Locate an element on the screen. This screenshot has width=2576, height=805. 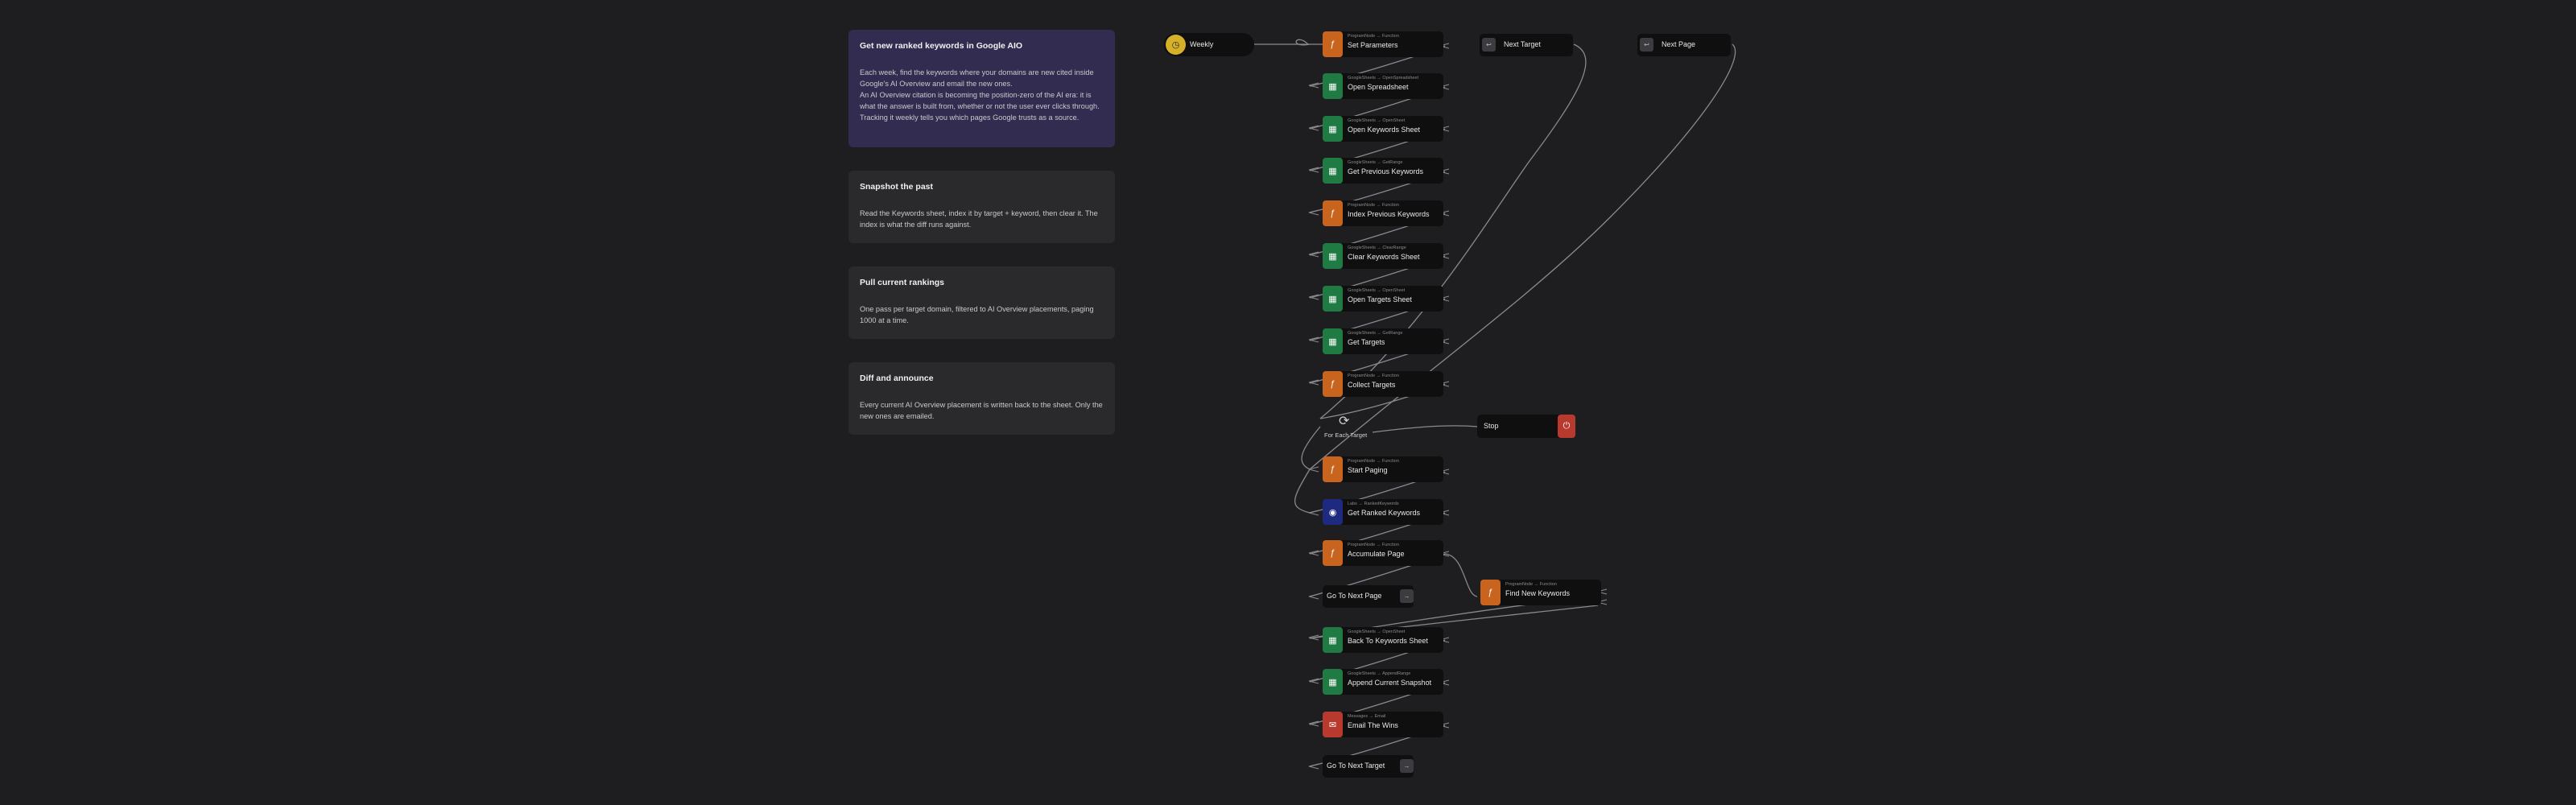
globe-icon: ◉ is located at coordinates (1333, 512).